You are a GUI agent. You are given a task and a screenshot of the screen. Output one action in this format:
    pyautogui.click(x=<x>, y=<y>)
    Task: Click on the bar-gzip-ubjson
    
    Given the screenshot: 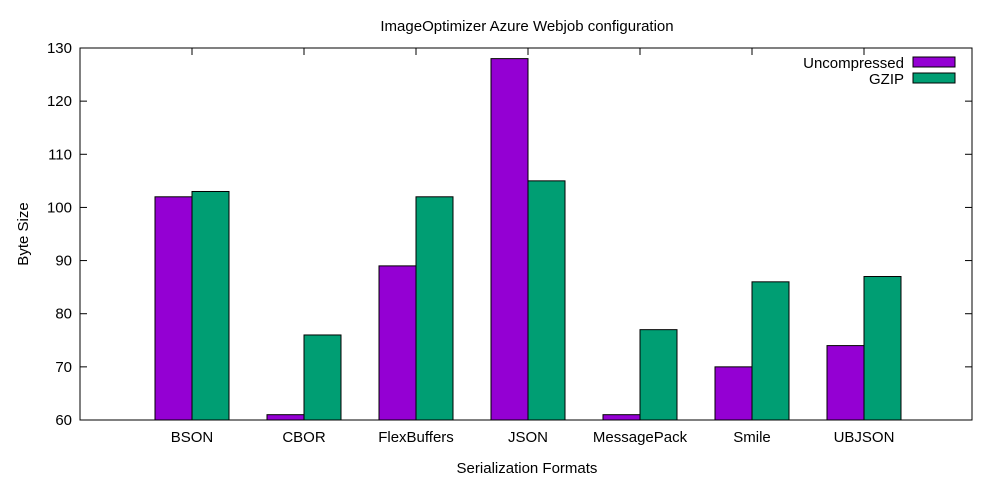 What is the action you would take?
    pyautogui.click(x=882, y=348)
    